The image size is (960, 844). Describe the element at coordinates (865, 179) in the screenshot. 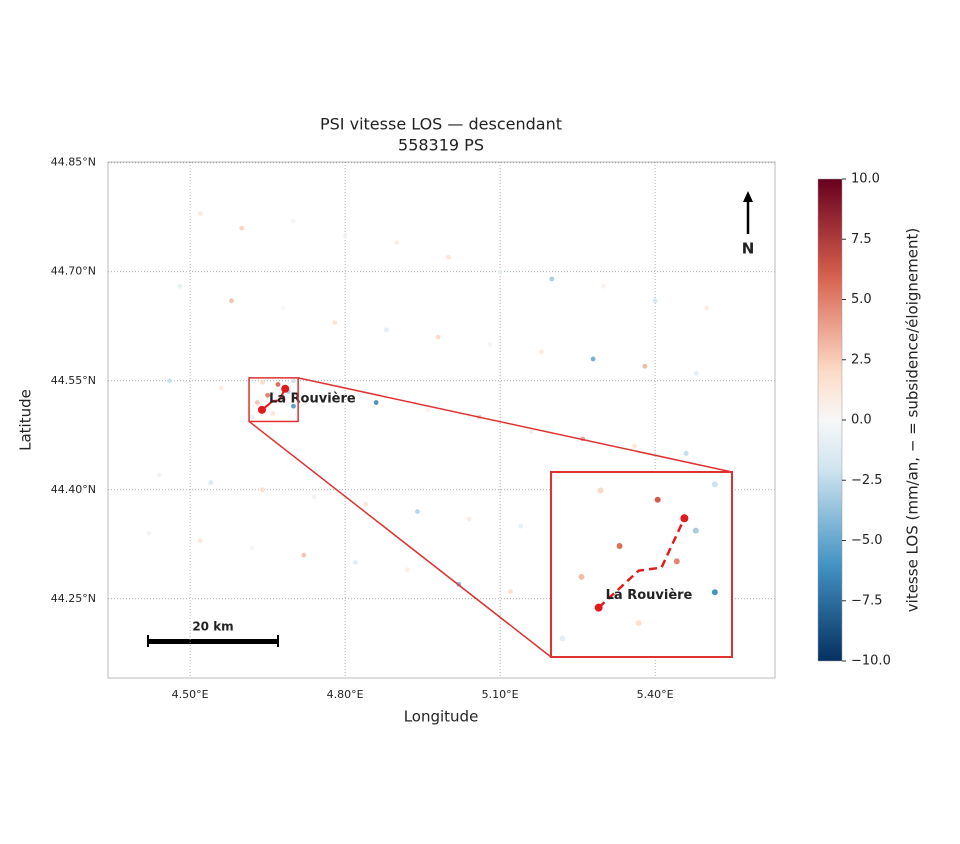

I see `colorbar-tick-label: 10.0` at that location.